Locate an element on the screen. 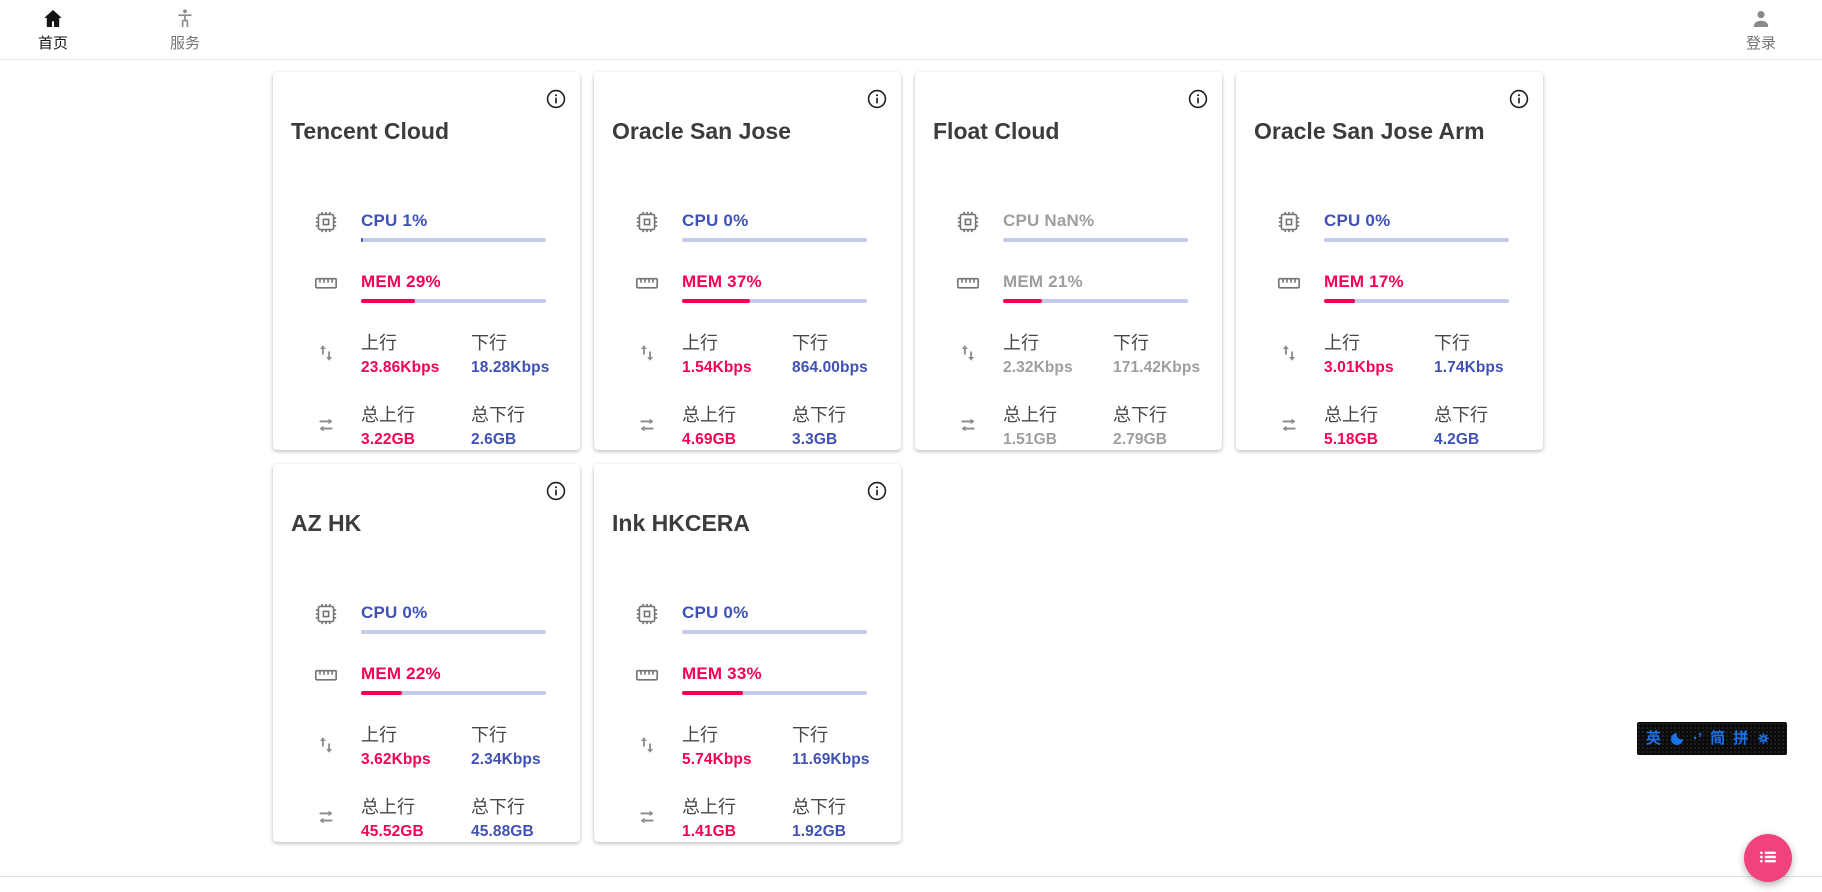  total-download-cell: 总下行 2.6GB is located at coordinates (498, 427).